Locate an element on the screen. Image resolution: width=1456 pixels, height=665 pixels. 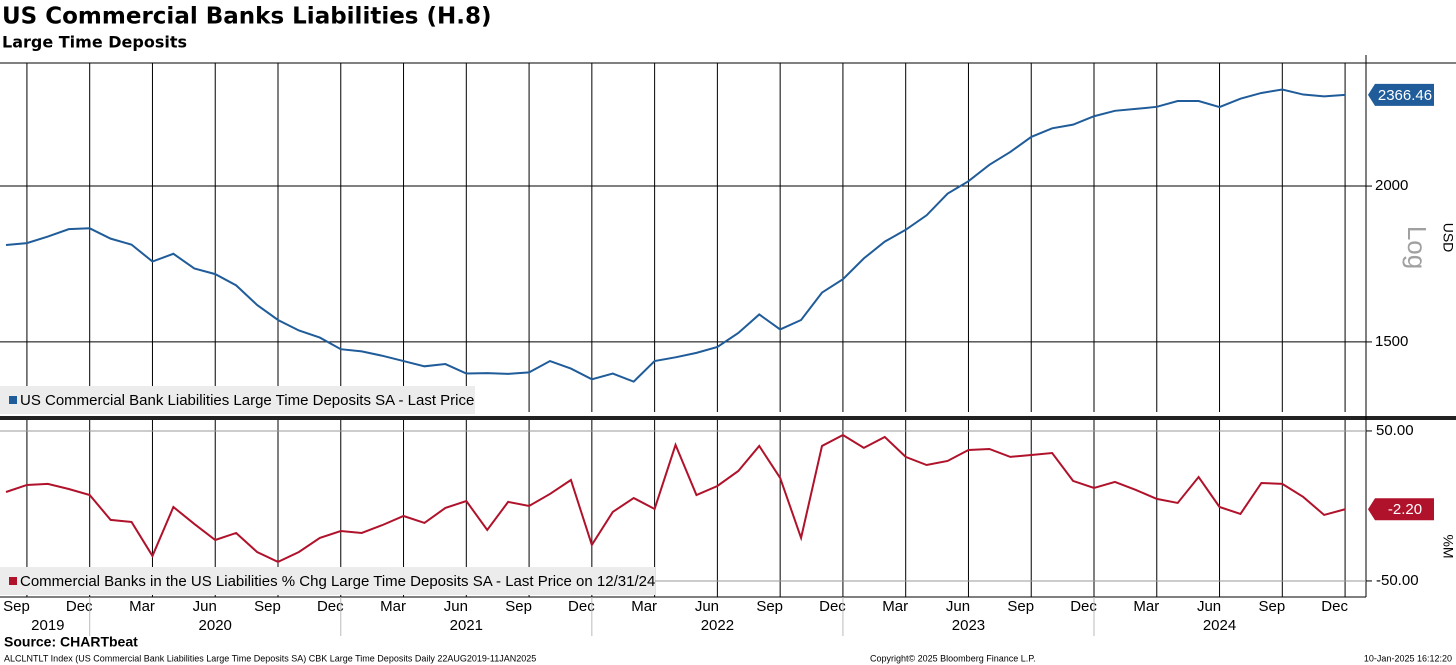
source: Source: CHARTbeat is located at coordinates (71, 642).